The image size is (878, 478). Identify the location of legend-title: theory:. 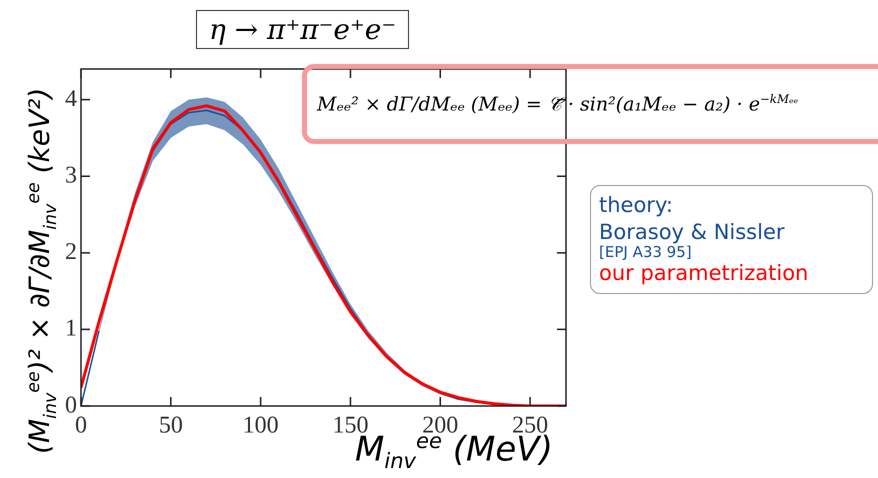
(636, 205).